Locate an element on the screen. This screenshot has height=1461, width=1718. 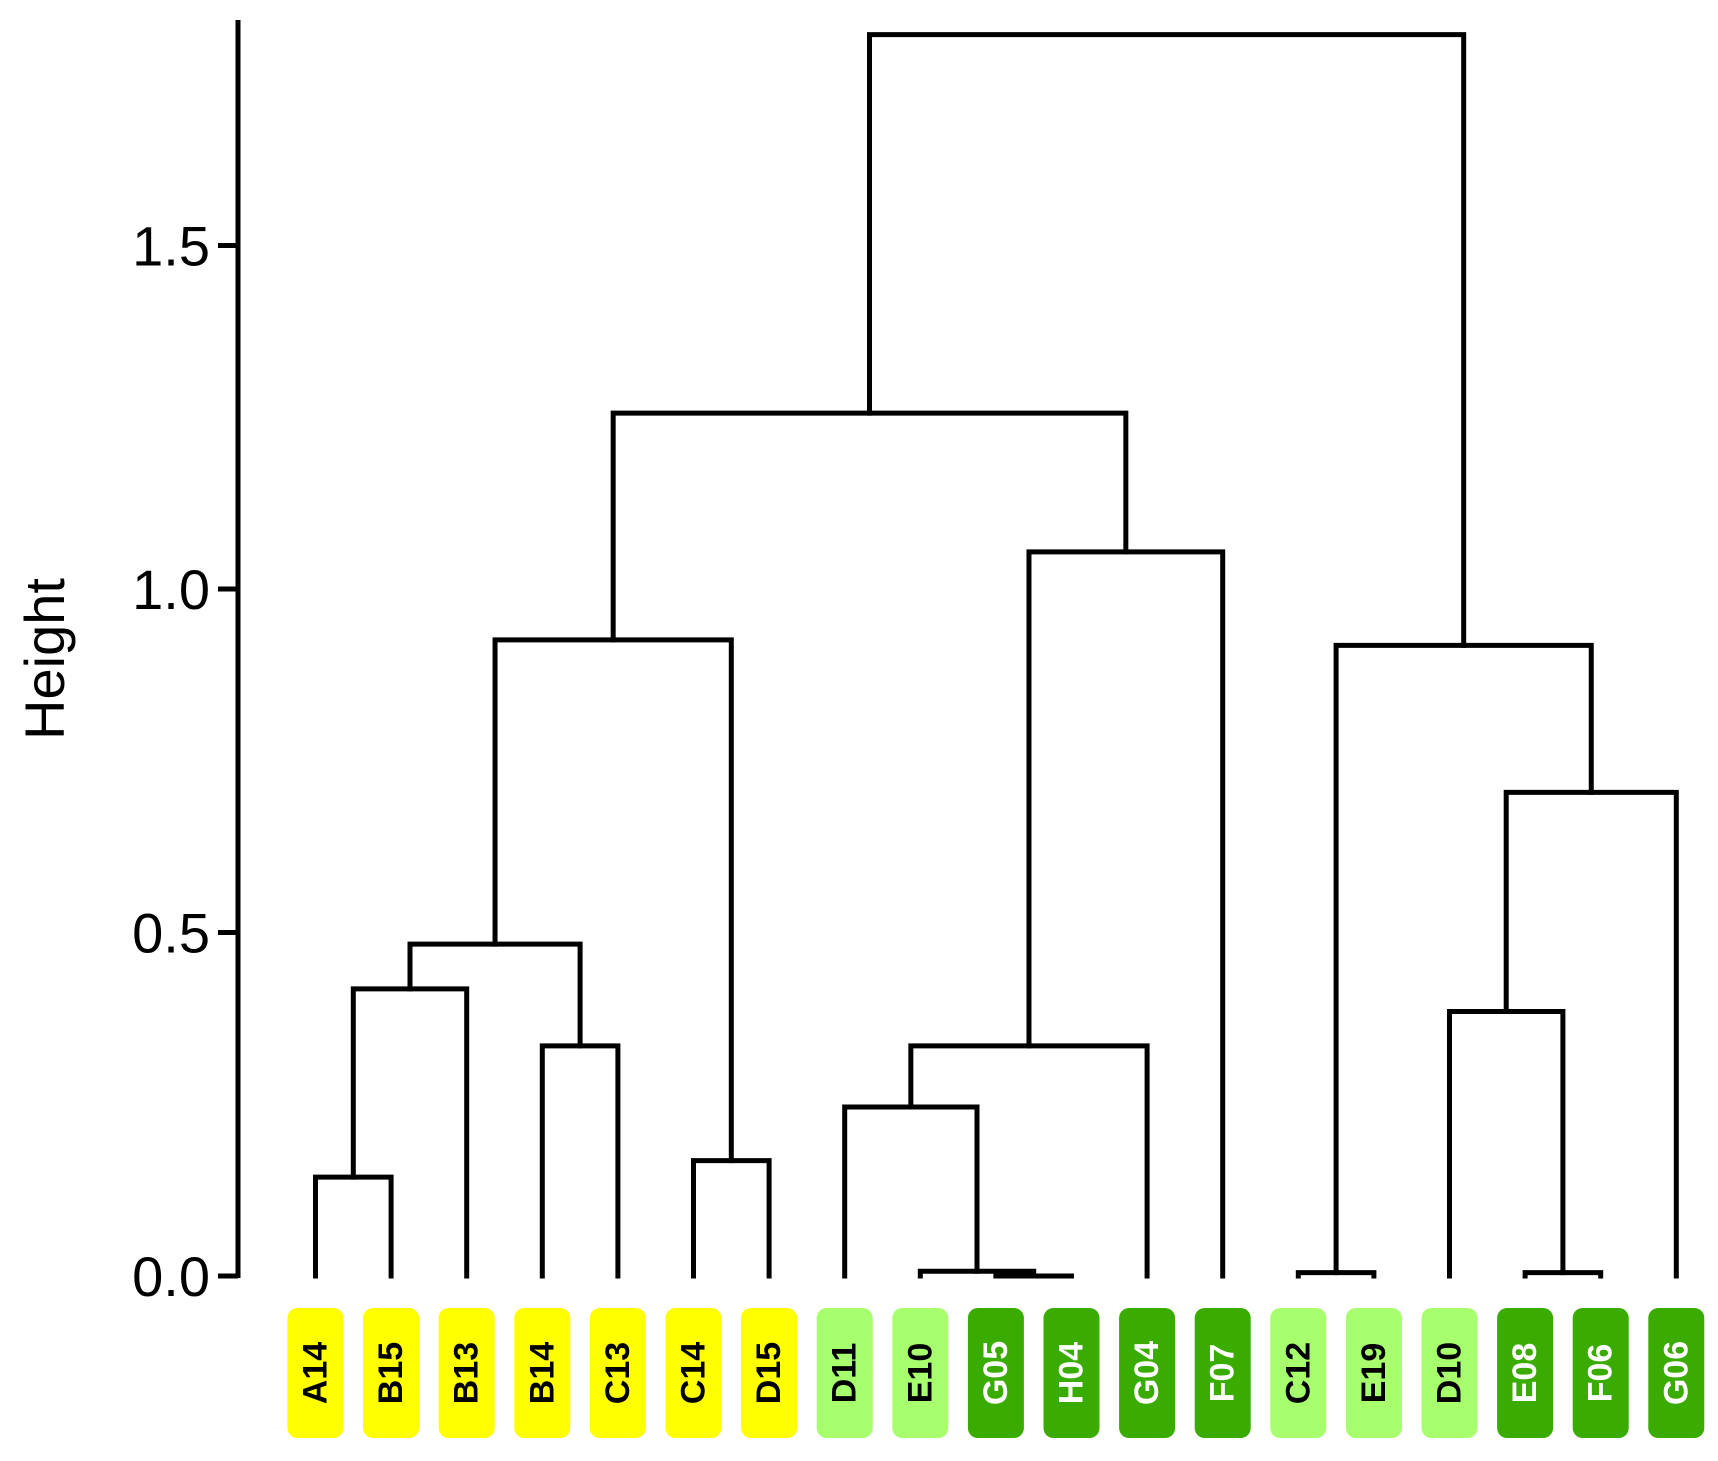
leaf-label: F07 is located at coordinates (1223, 1373).